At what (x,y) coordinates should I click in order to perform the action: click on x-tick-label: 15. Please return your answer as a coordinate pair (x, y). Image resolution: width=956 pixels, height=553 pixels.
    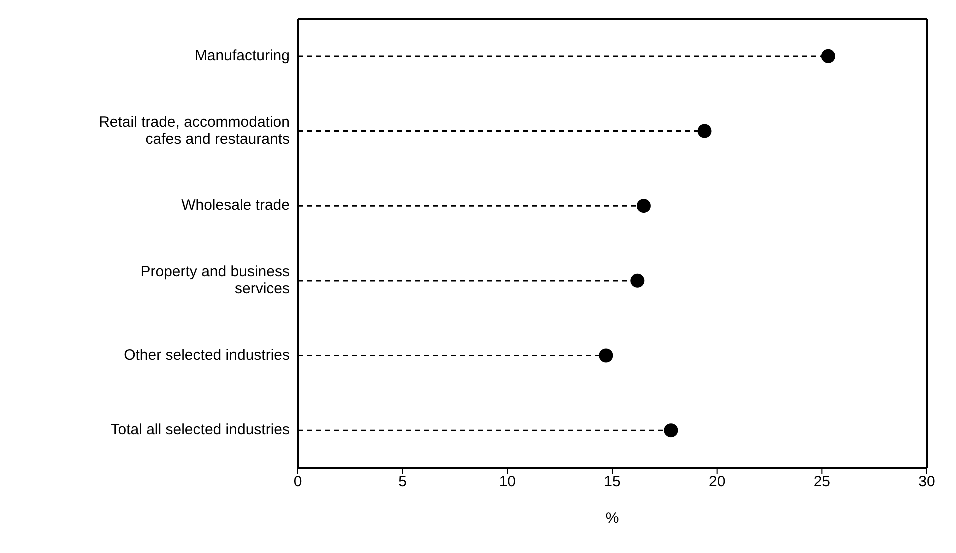
    Looking at the image, I should click on (612, 482).